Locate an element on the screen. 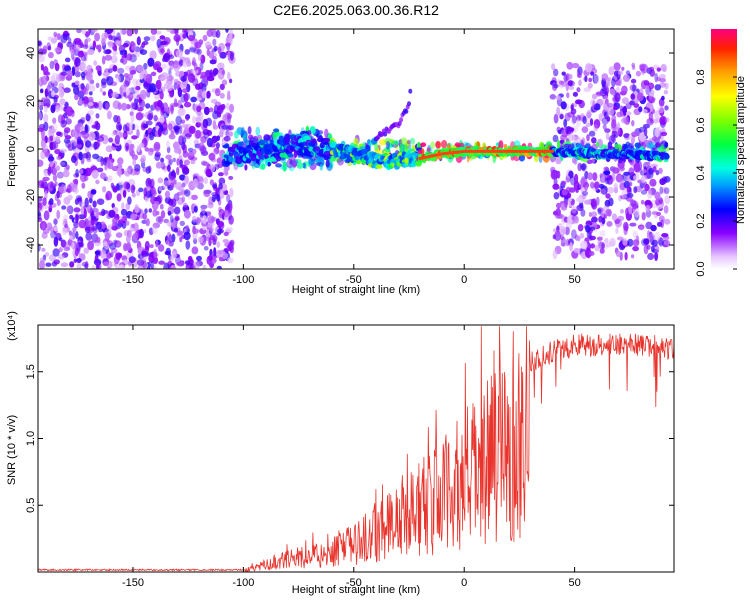  colorbar-tick-label: 0.4 is located at coordinates (701, 172).